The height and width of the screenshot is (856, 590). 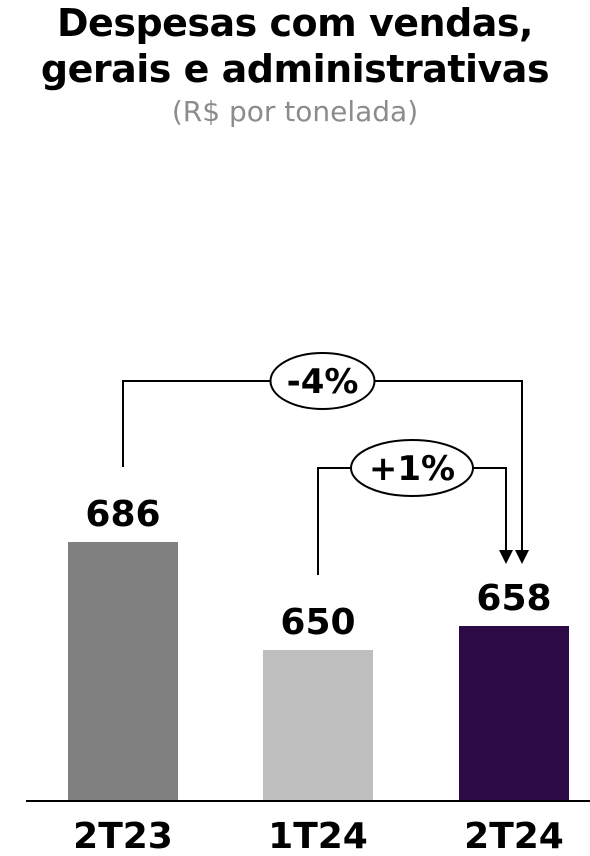 What do you see at coordinates (295, 69) in the screenshot?
I see `chart-title-line-2: gerais e administrativas` at bounding box center [295, 69].